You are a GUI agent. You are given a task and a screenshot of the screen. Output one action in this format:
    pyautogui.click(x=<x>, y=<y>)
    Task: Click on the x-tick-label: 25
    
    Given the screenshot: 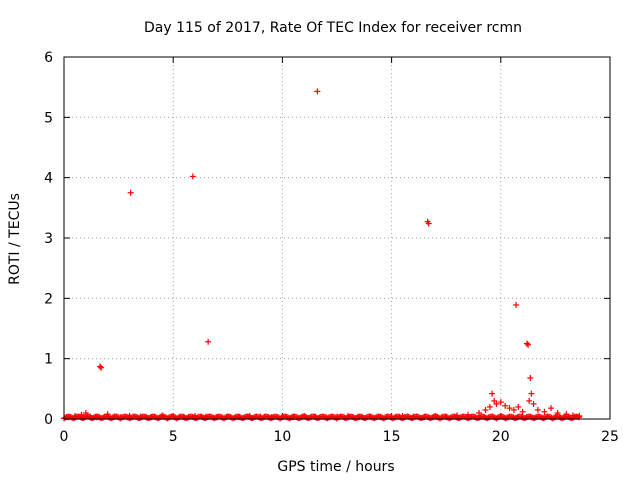 What is the action you would take?
    pyautogui.click(x=610, y=437)
    